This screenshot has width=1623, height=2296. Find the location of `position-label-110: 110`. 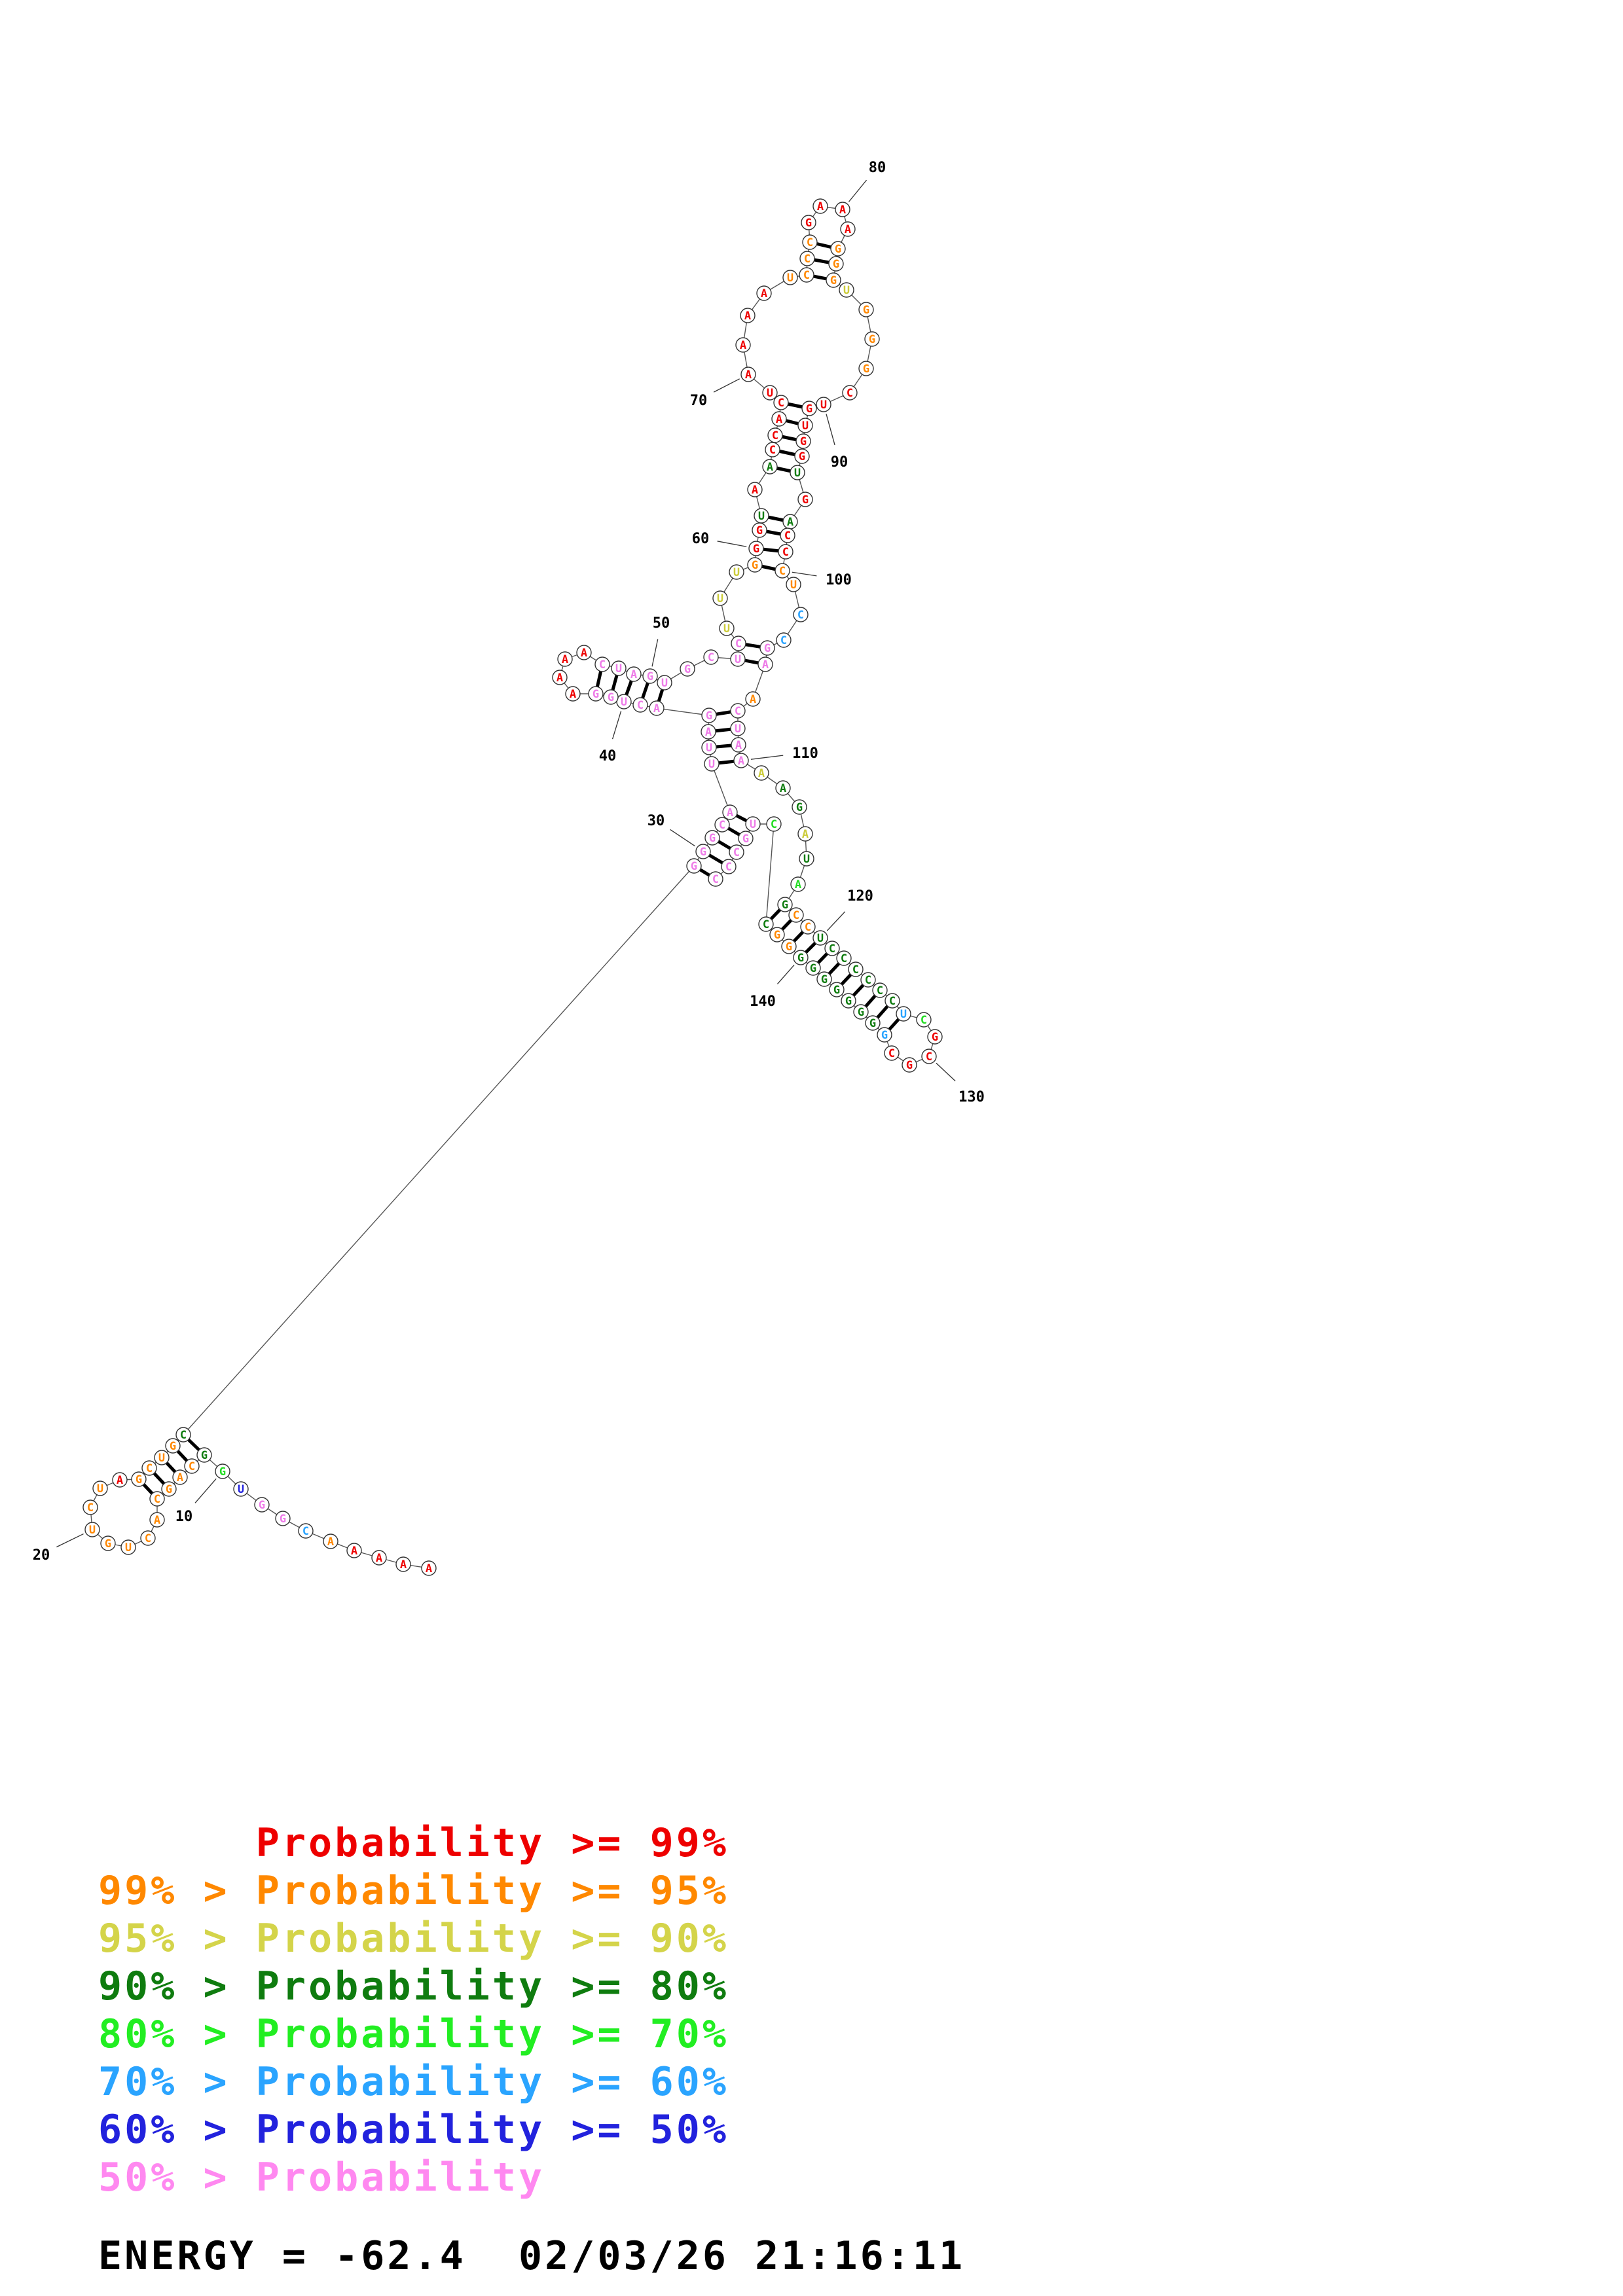

position-label-110: 110 is located at coordinates (805, 753).